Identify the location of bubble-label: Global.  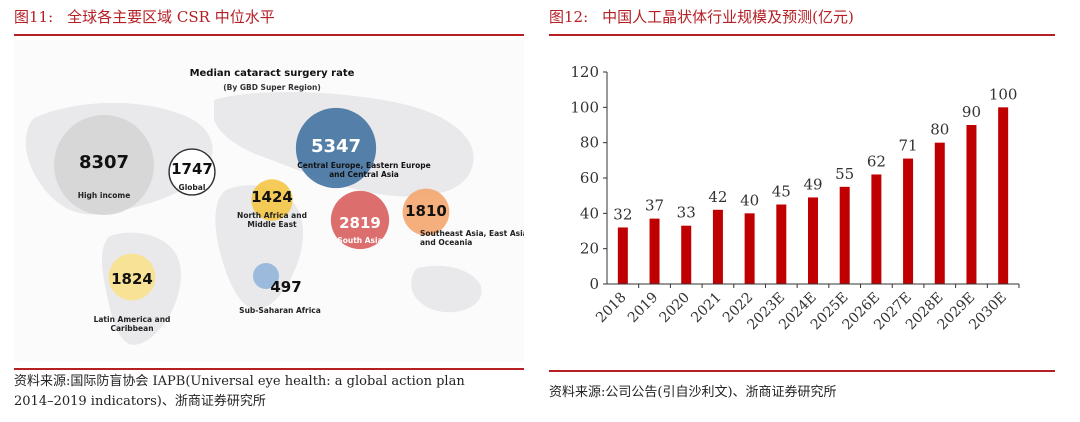
(192, 187).